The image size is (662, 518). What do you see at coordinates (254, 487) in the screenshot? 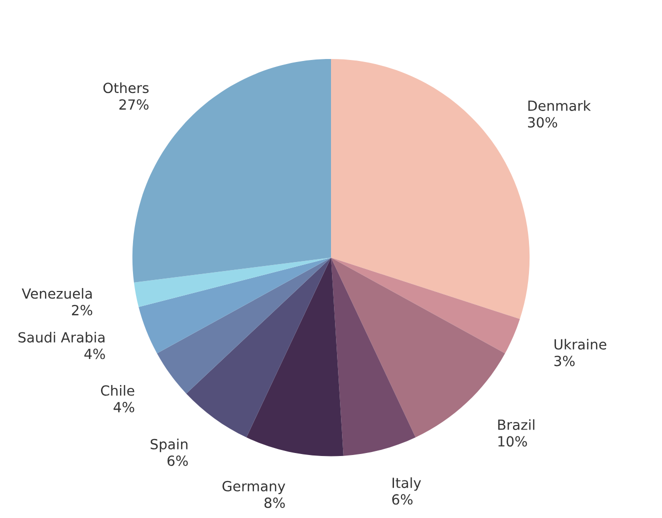
I see `slice-label: Germany` at bounding box center [254, 487].